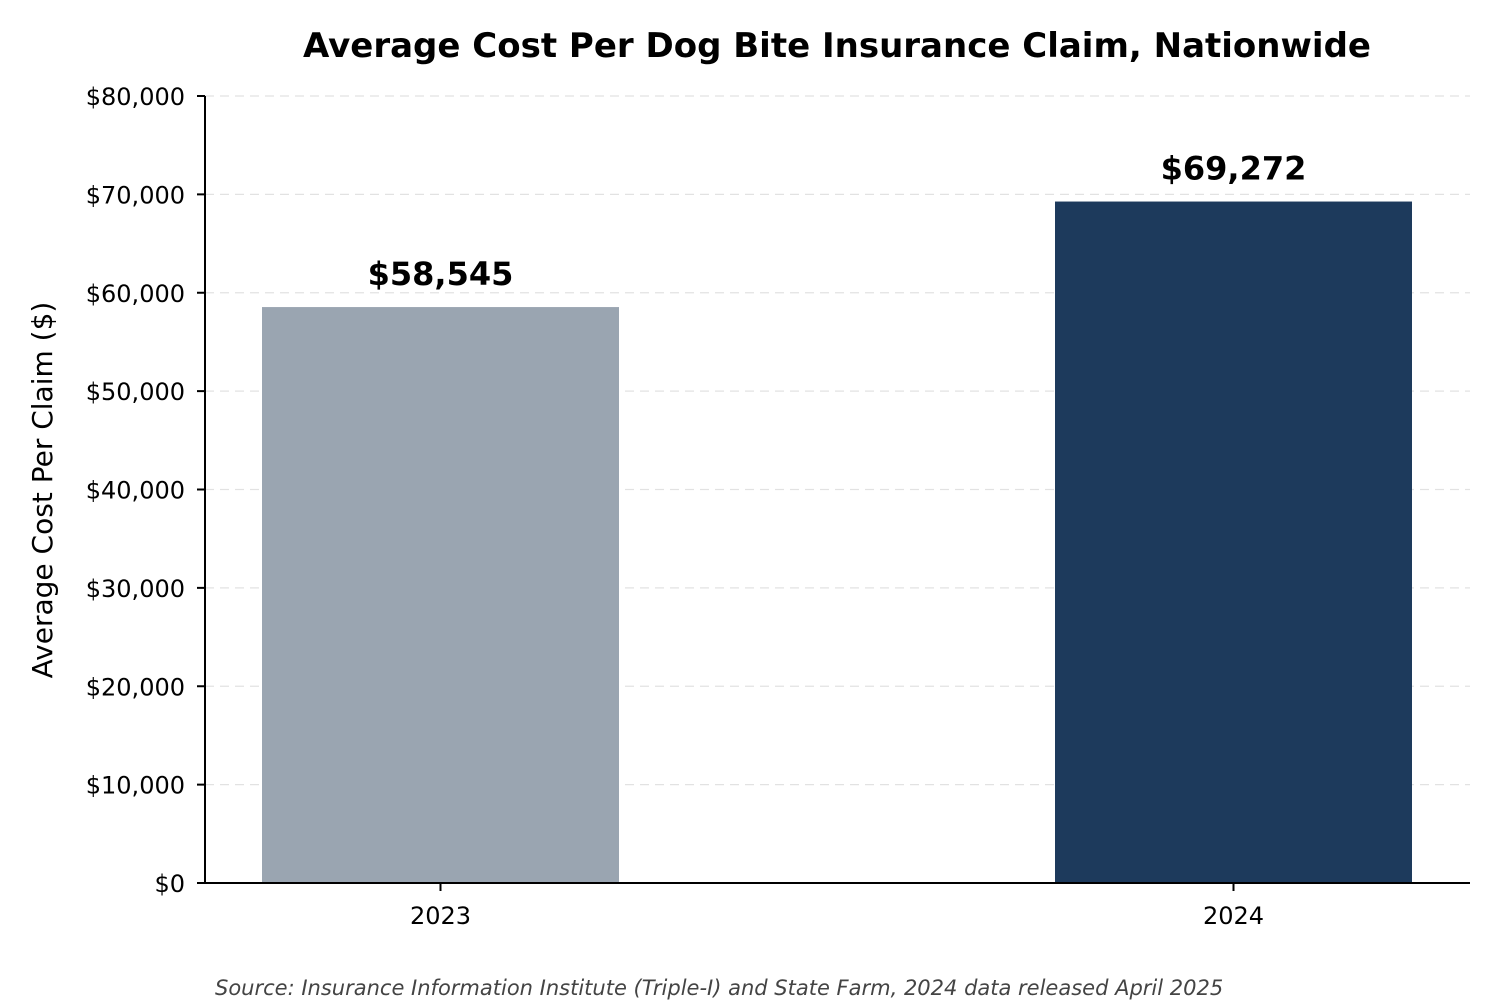 The height and width of the screenshot is (1004, 1500). Describe the element at coordinates (1233, 916) in the screenshot. I see `x-tick-label: 2024` at that location.